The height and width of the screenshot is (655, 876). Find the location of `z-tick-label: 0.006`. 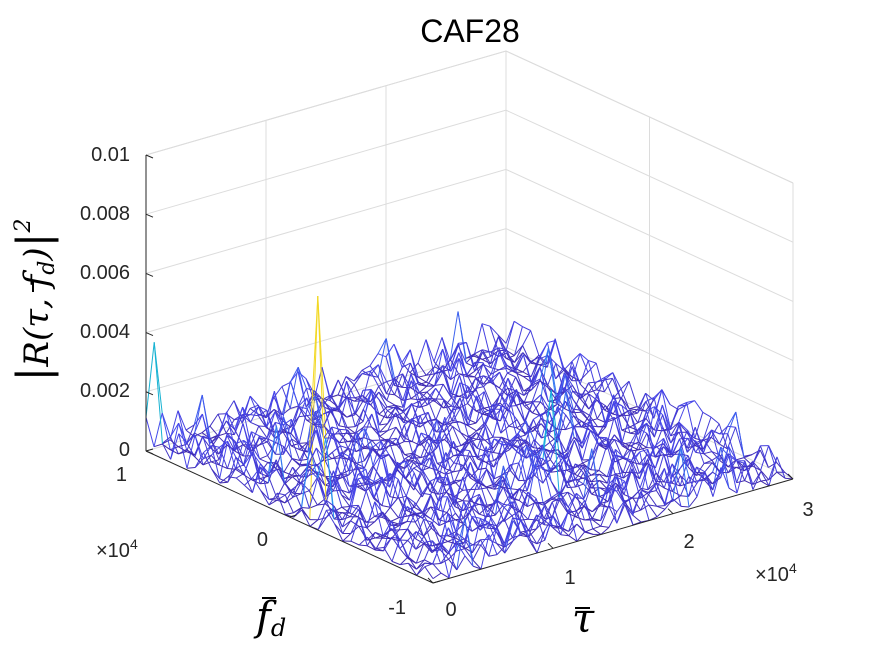

z-tick-label: 0.006 is located at coordinates (105, 273).